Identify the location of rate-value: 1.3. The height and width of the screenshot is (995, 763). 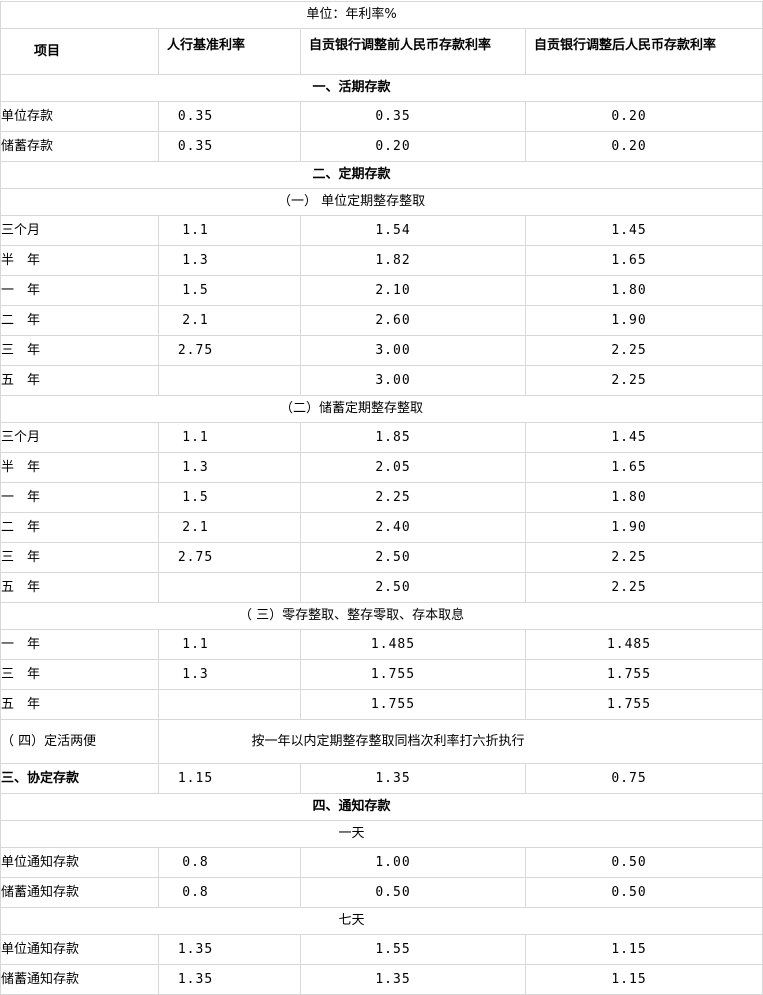
(229, 467).